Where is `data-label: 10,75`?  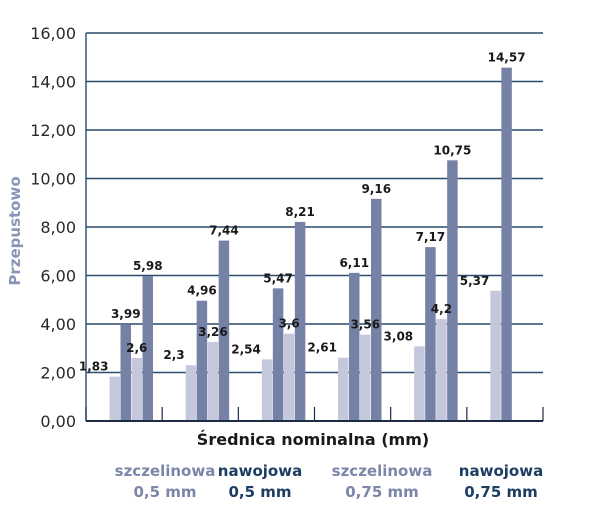
data-label: 10,75 is located at coordinates (452, 150).